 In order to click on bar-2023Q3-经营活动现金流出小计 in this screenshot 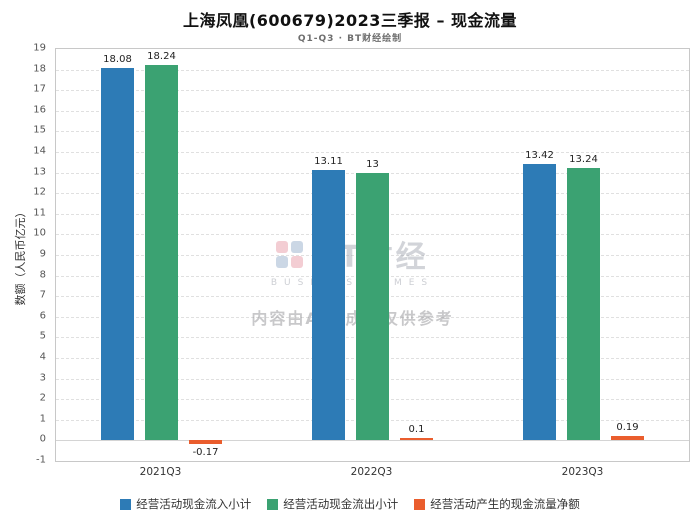, I will do `click(583, 304)`.